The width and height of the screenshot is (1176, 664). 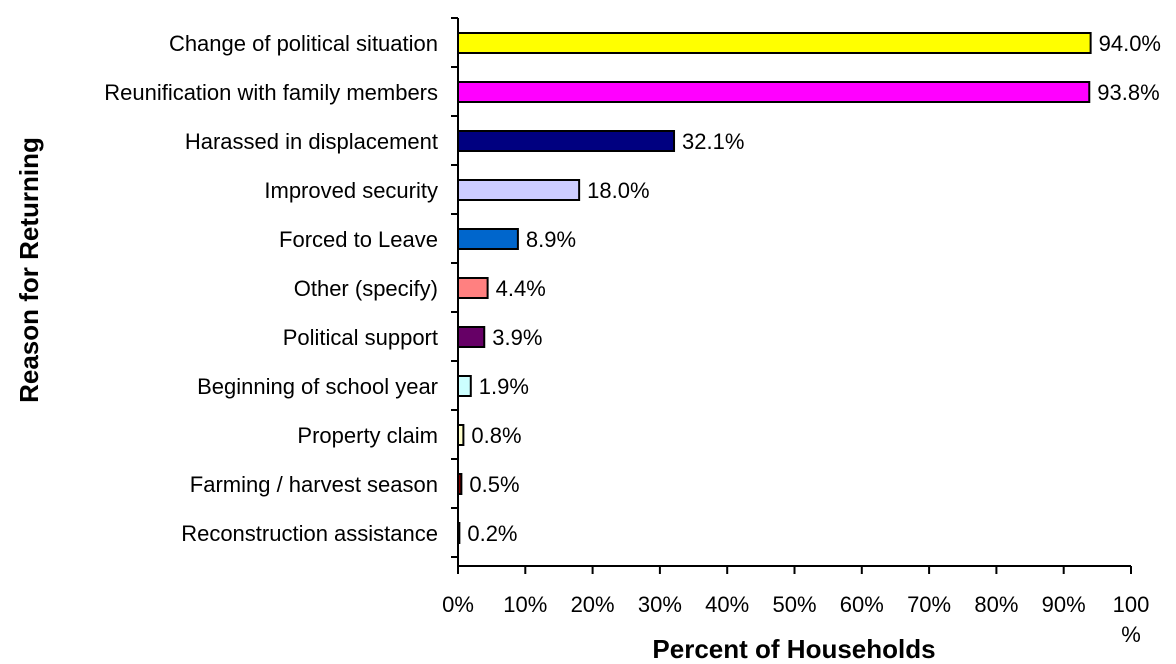 I want to click on x-tick-label: 60%, so click(x=862, y=604).